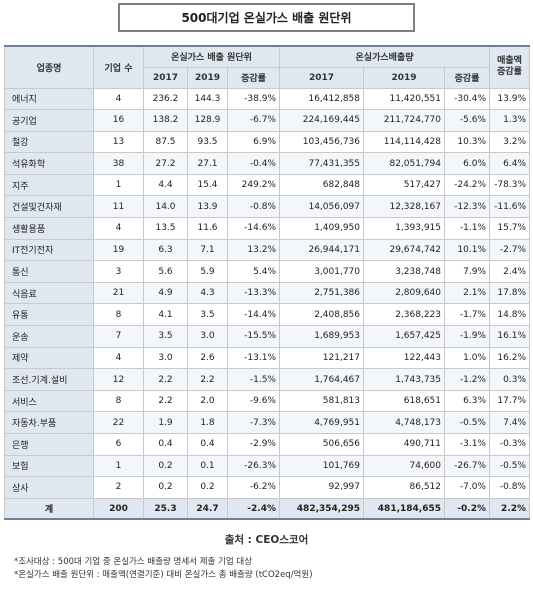 This screenshot has width=533, height=598. I want to click on cell-intensity-change: -38.9%, so click(253, 99).